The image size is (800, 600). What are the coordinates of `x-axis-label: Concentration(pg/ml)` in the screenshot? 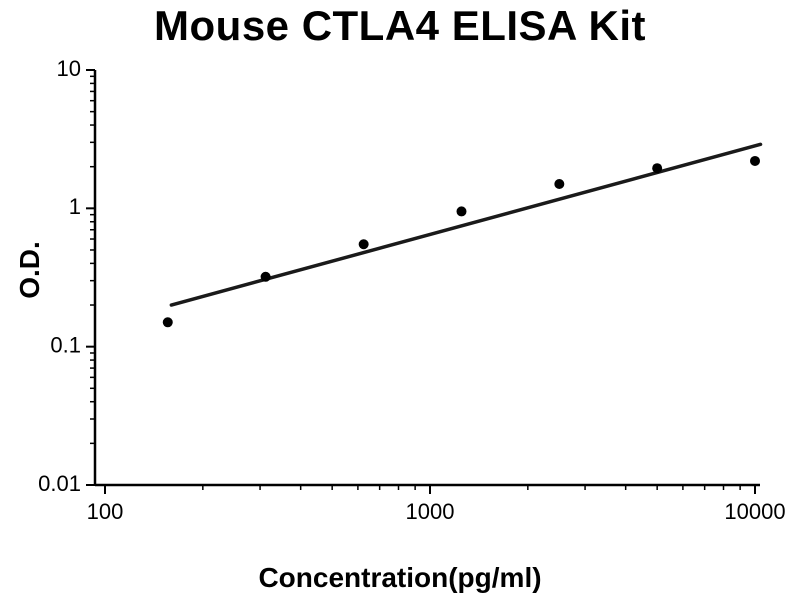 It's located at (400, 577).